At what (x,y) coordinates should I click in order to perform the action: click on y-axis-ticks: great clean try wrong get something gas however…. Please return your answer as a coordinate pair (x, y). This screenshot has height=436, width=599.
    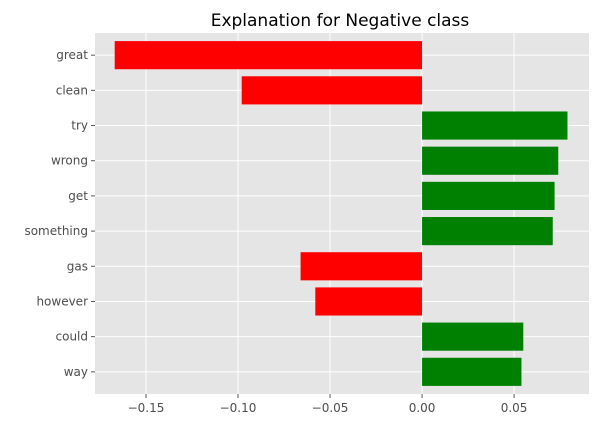
    Looking at the image, I should click on (59, 213).